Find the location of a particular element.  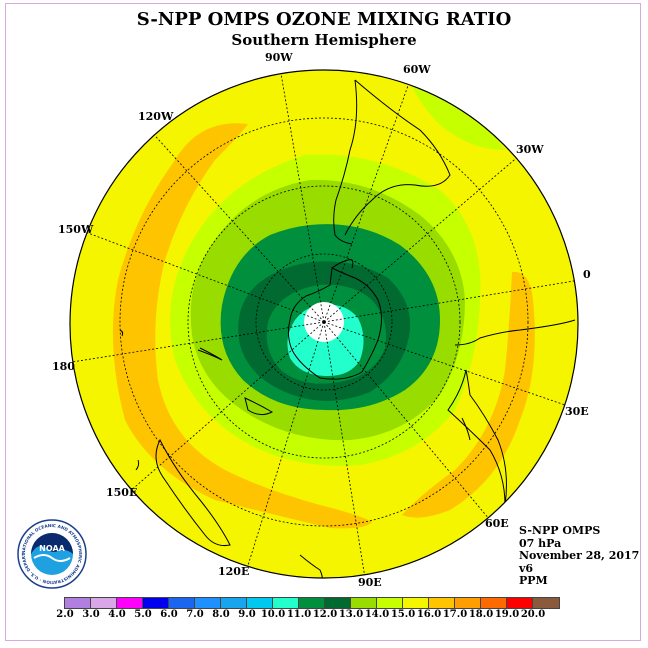

lon-label-150w: 150W is located at coordinates (76, 229).